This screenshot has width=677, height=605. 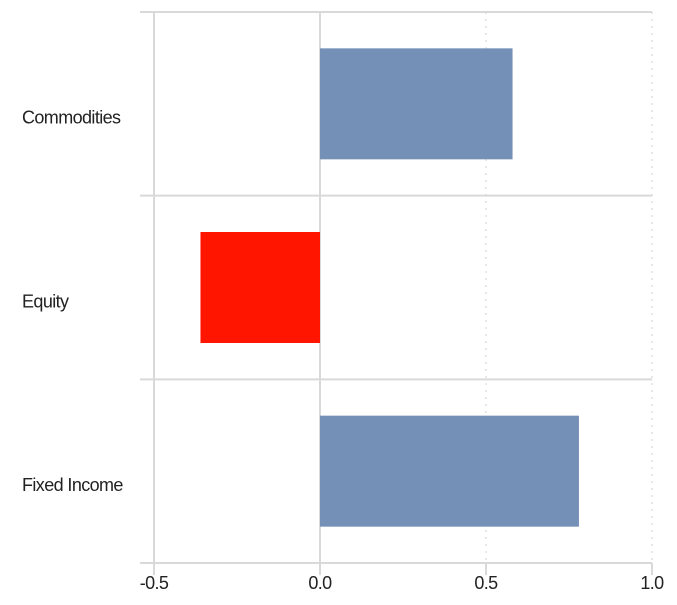 What do you see at coordinates (320, 583) in the screenshot?
I see `x-tick-label: 0.0` at bounding box center [320, 583].